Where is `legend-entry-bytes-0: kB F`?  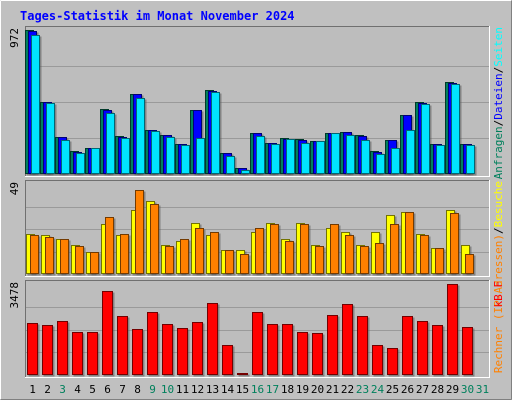
legend-entry-bytes-0: kB F is located at coordinates (498, 294).